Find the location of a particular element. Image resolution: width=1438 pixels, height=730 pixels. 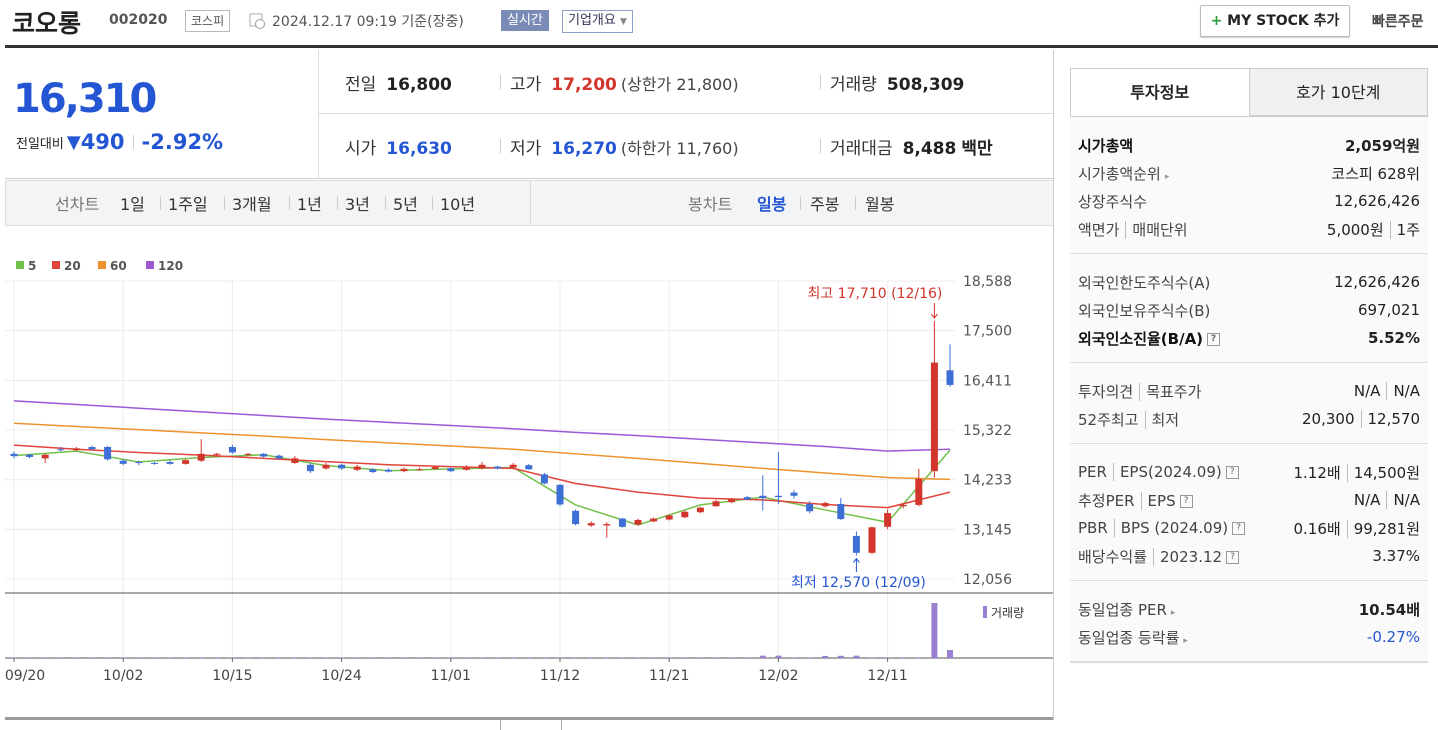

summary-cell: 거래량 508,309 is located at coordinates (897, 82).